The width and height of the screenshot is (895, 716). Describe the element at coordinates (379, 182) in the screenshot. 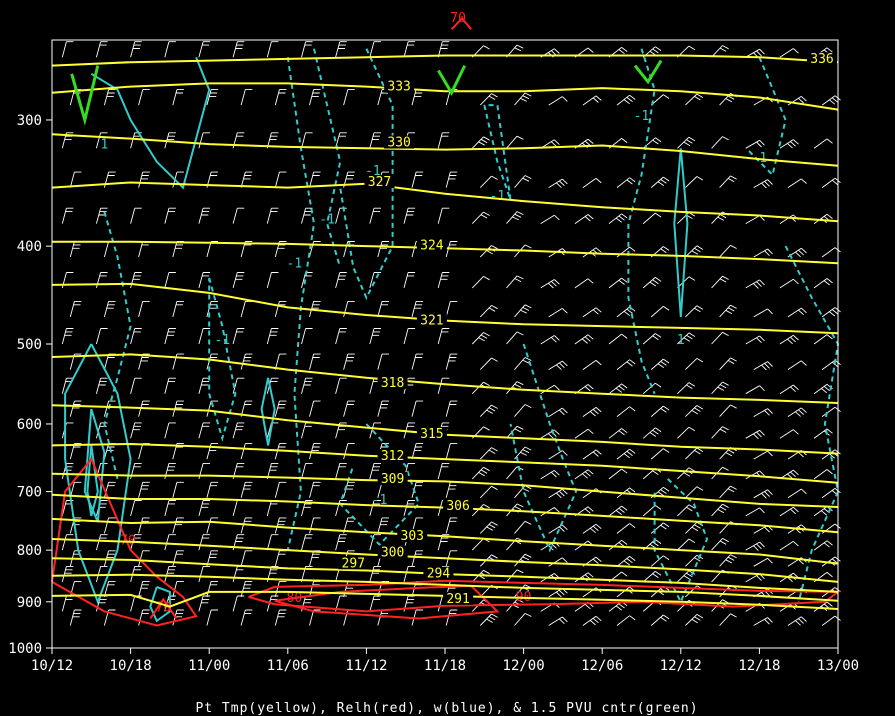

I see `theta-contour-label: 327` at that location.